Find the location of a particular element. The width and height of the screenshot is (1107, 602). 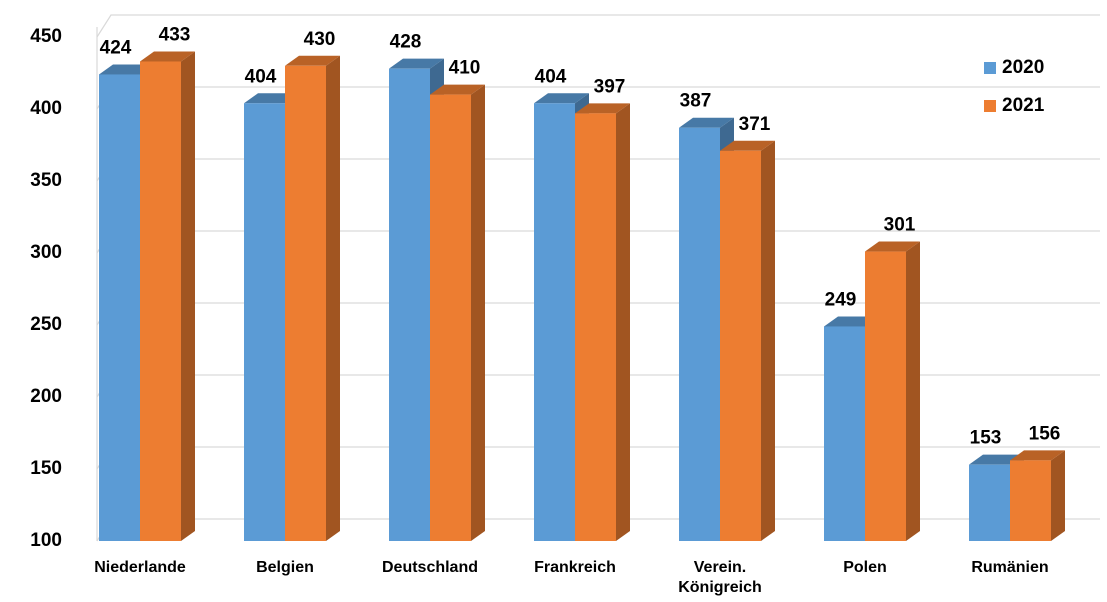

value-label: 428 is located at coordinates (406, 42).